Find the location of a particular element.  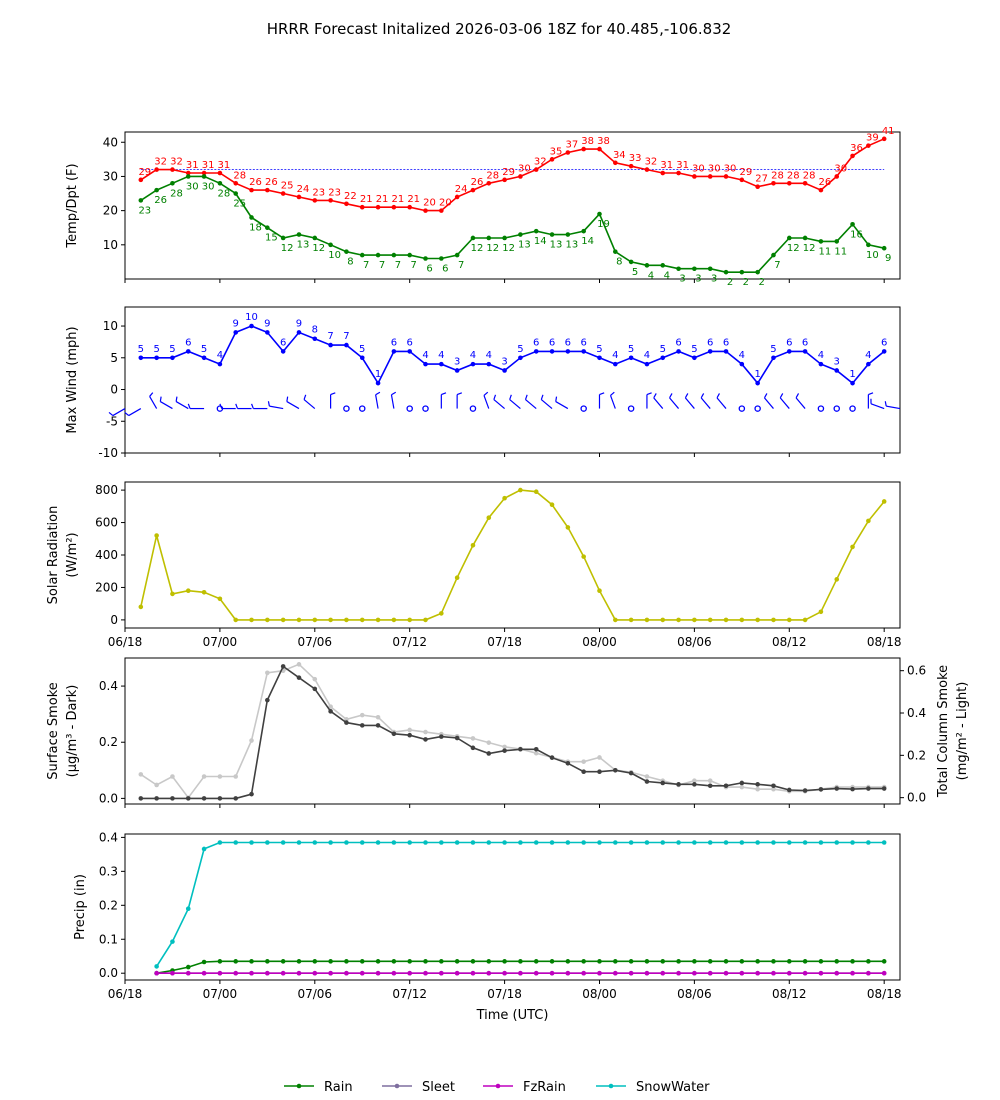

temp-data-label: 24 is located at coordinates (303, 189).